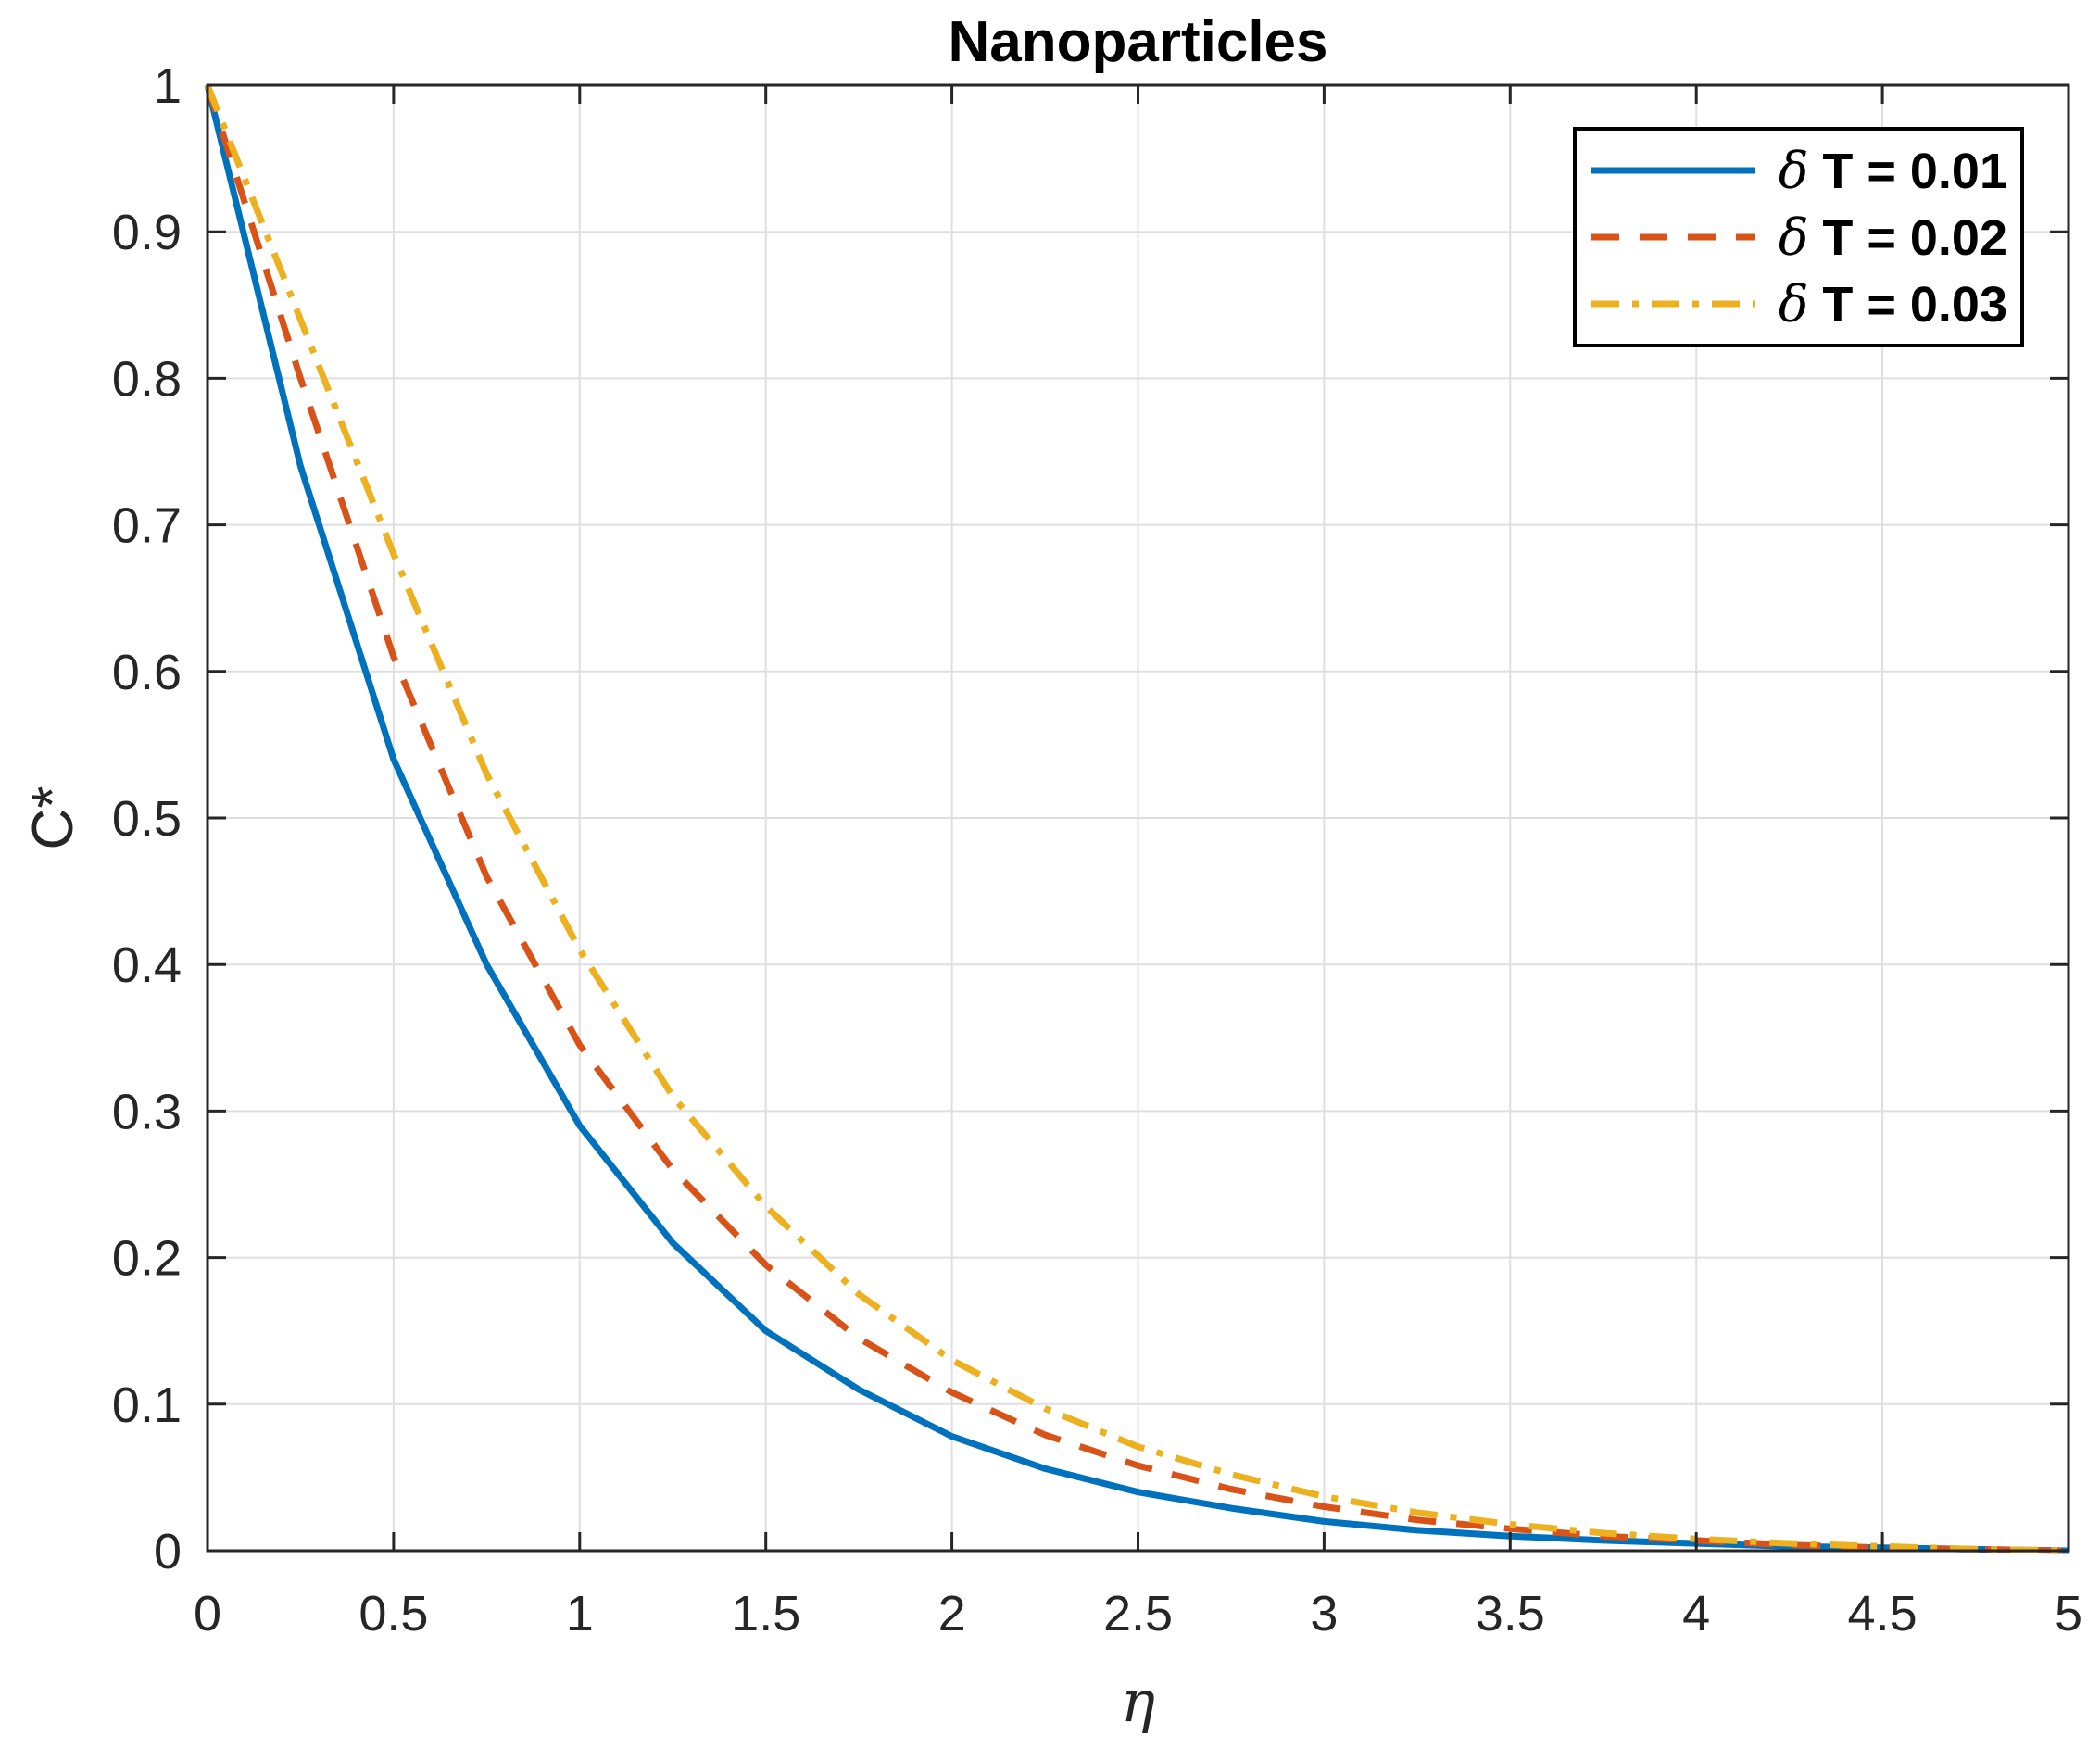  Describe the element at coordinates (1893, 171) in the screenshot. I see `legend-label-0: δ T = 0.01` at that location.